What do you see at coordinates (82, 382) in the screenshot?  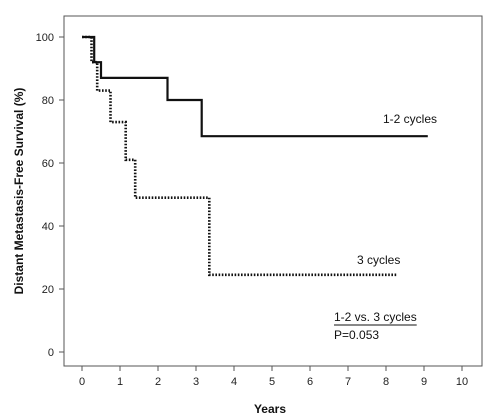 I see `x-tick-label: 0` at bounding box center [82, 382].